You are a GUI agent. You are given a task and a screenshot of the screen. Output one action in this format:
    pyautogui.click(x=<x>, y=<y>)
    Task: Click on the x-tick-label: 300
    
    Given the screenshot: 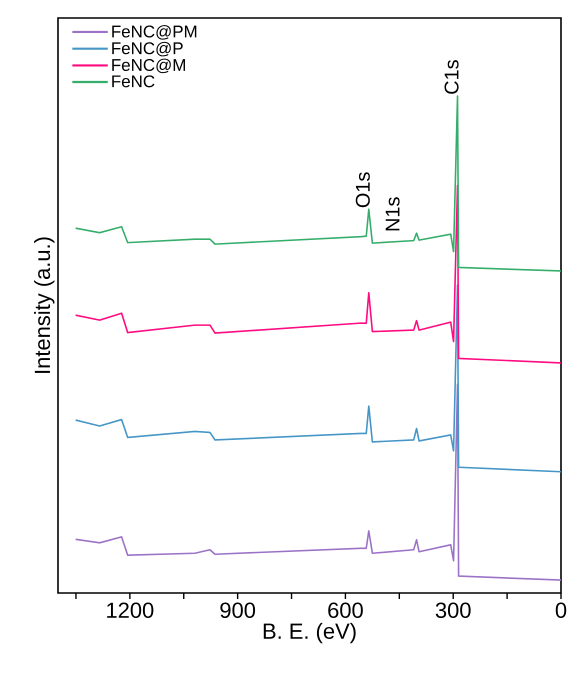 What is the action you would take?
    pyautogui.click(x=453, y=610)
    